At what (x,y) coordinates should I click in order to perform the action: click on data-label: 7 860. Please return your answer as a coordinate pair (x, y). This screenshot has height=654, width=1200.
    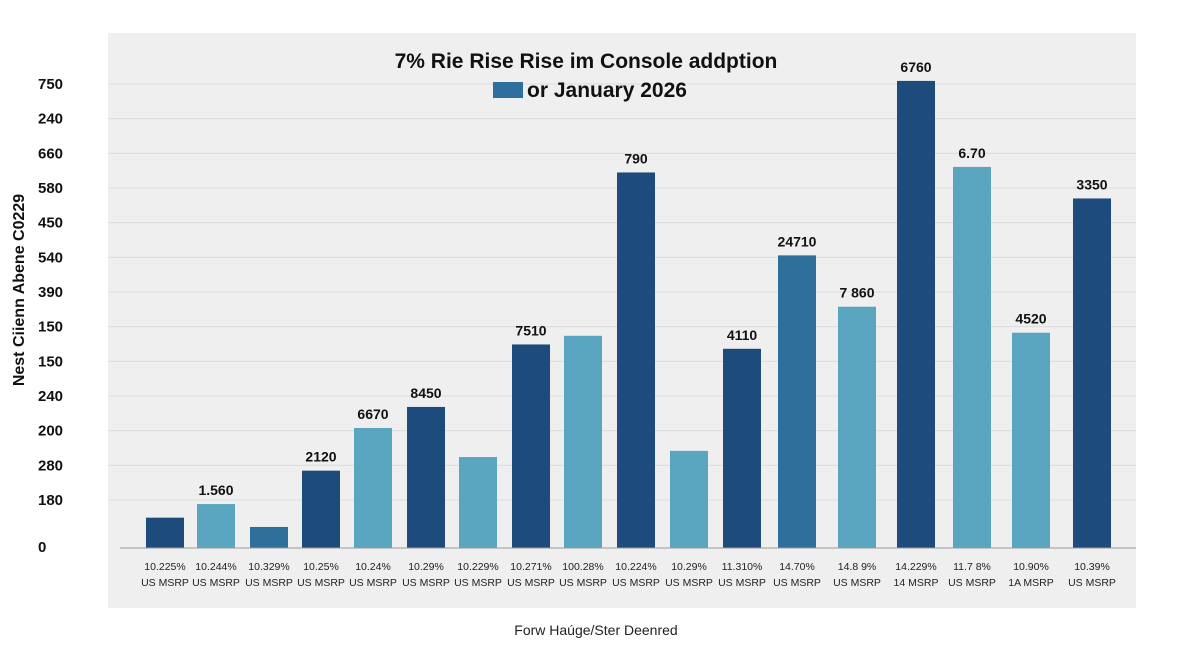
    Looking at the image, I should click on (856, 293).